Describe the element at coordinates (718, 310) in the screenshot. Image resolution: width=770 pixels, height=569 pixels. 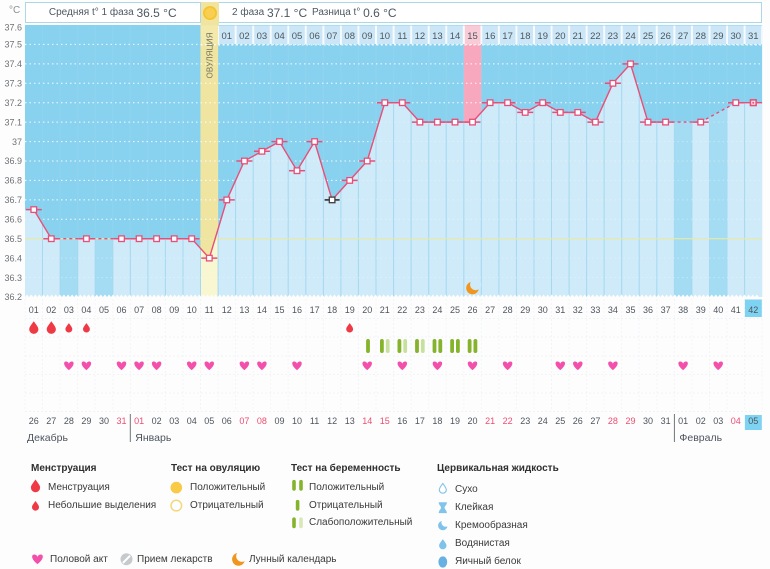
I see `svg-text: 40` at that location.